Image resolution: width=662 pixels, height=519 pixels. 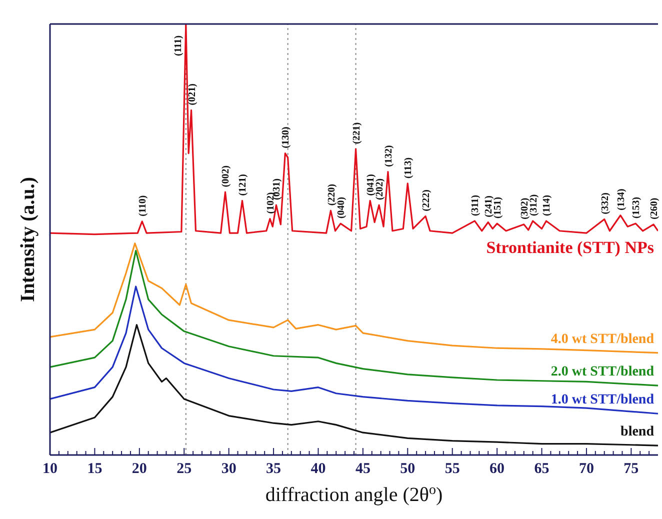 I want to click on annotation: (021), so click(x=192, y=95).